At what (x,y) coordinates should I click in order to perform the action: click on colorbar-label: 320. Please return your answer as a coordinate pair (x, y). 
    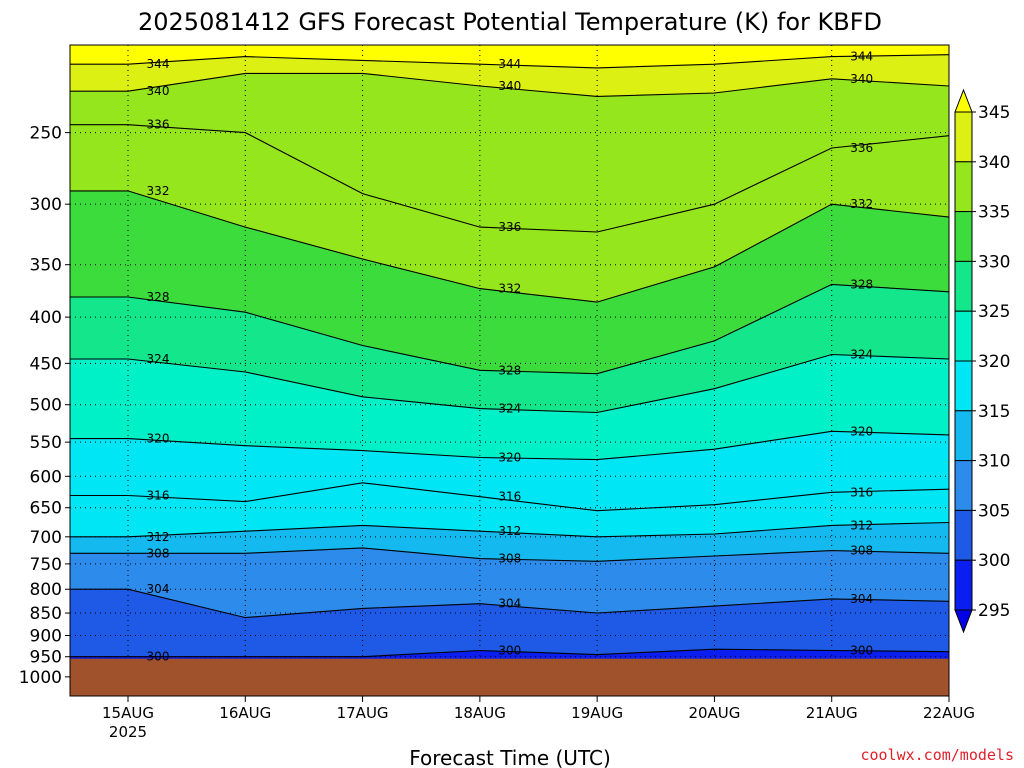
    Looking at the image, I should click on (994, 362).